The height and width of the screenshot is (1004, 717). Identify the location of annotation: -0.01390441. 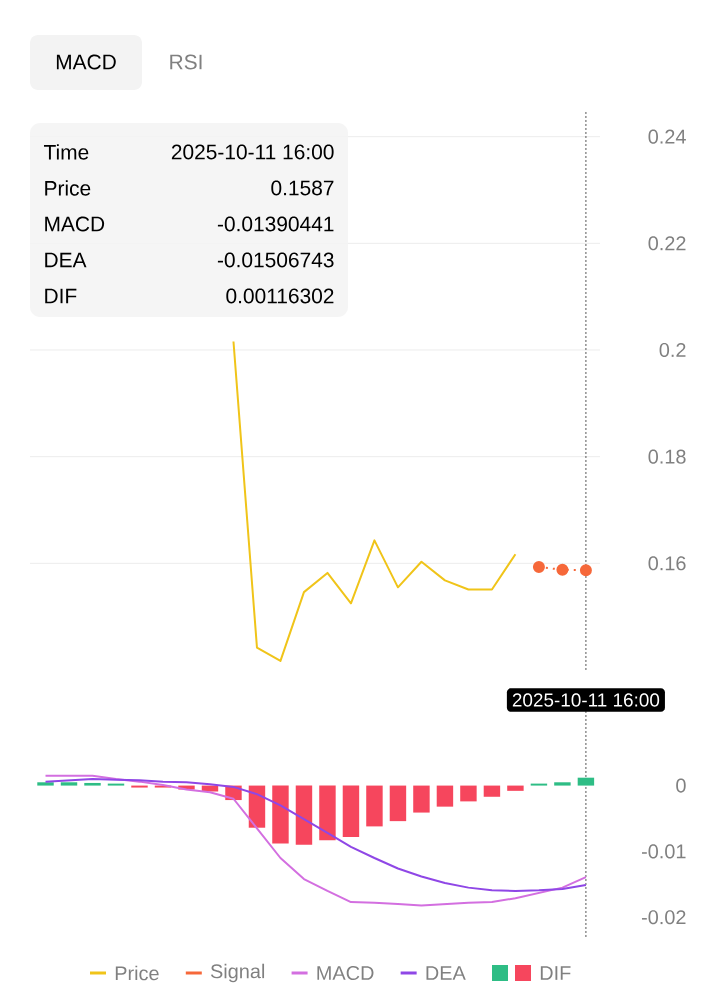
(275, 224).